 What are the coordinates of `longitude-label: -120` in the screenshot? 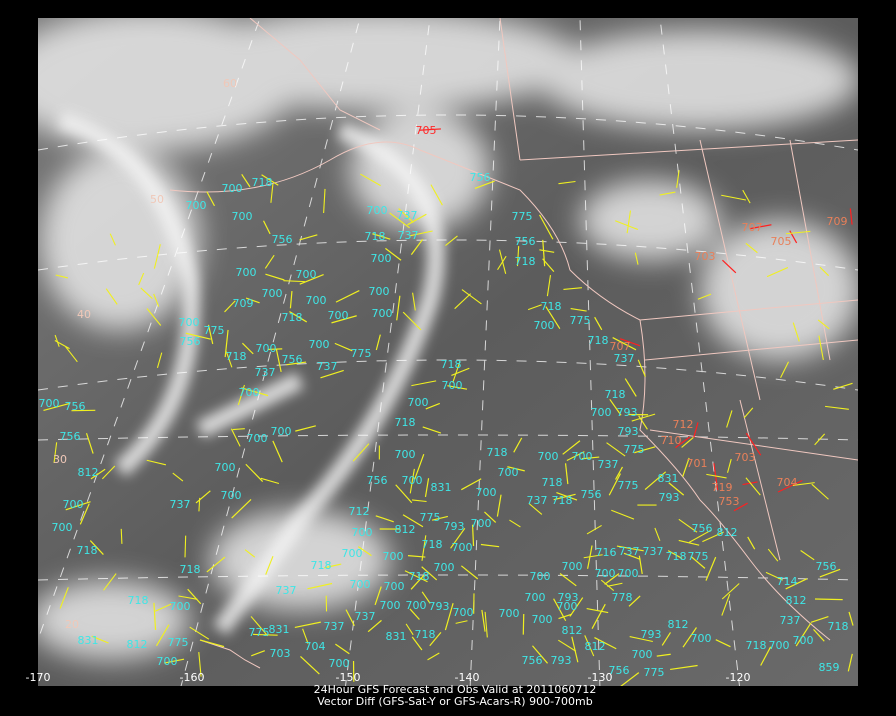 It's located at (738, 677).